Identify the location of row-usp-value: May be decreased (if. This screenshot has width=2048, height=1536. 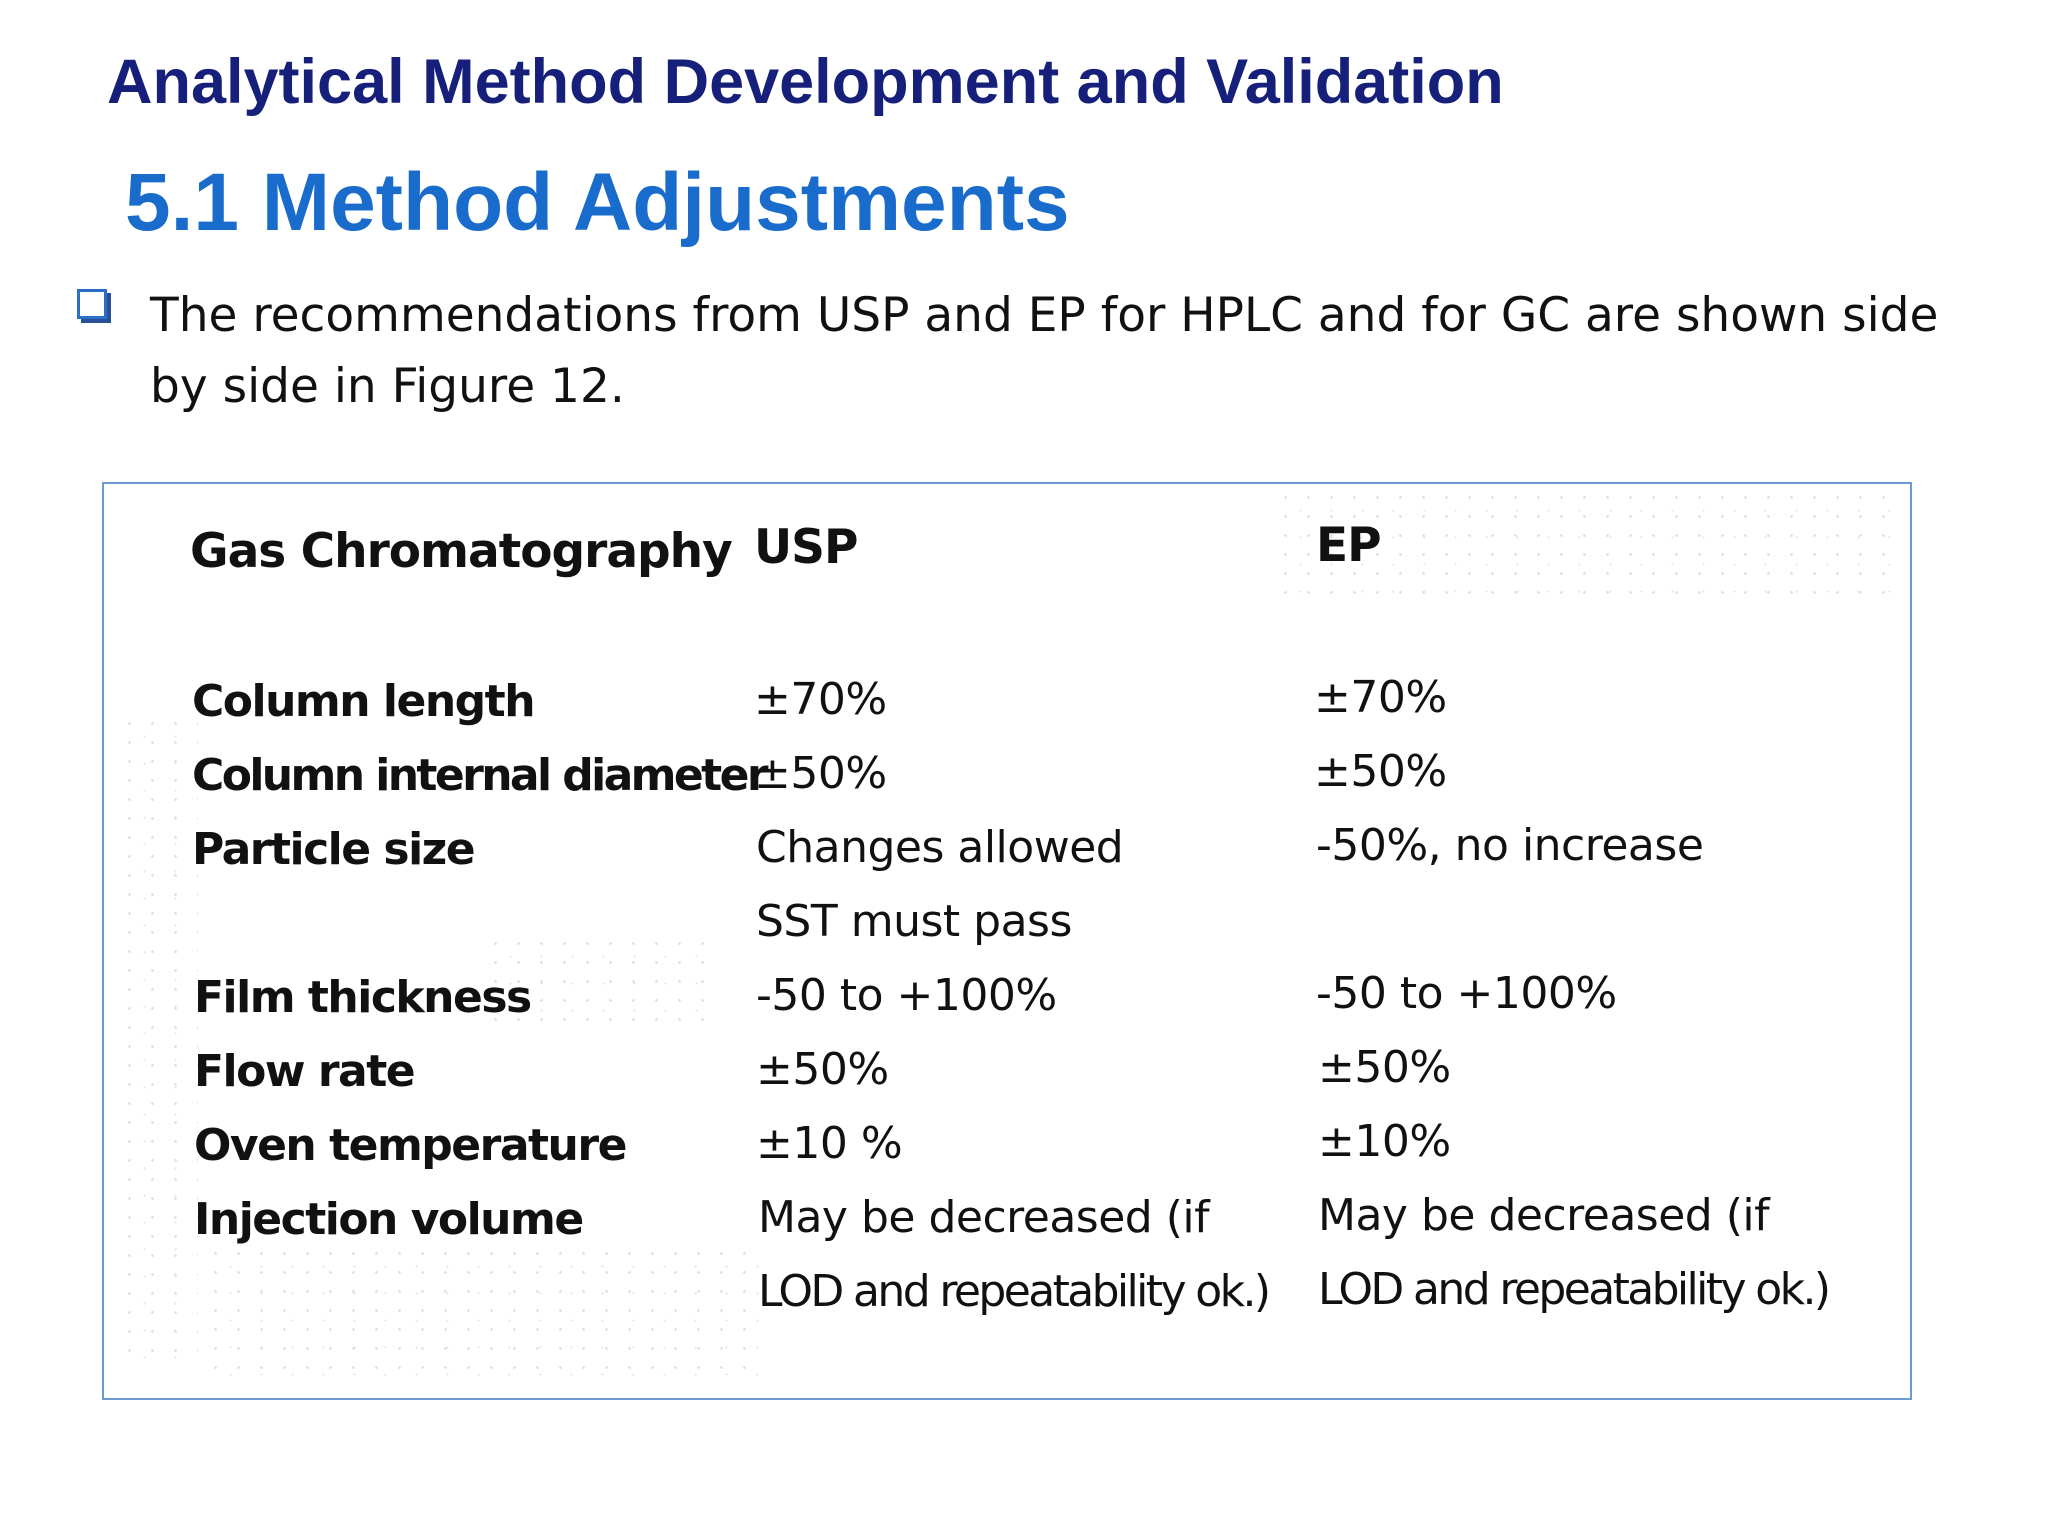
(984, 1217).